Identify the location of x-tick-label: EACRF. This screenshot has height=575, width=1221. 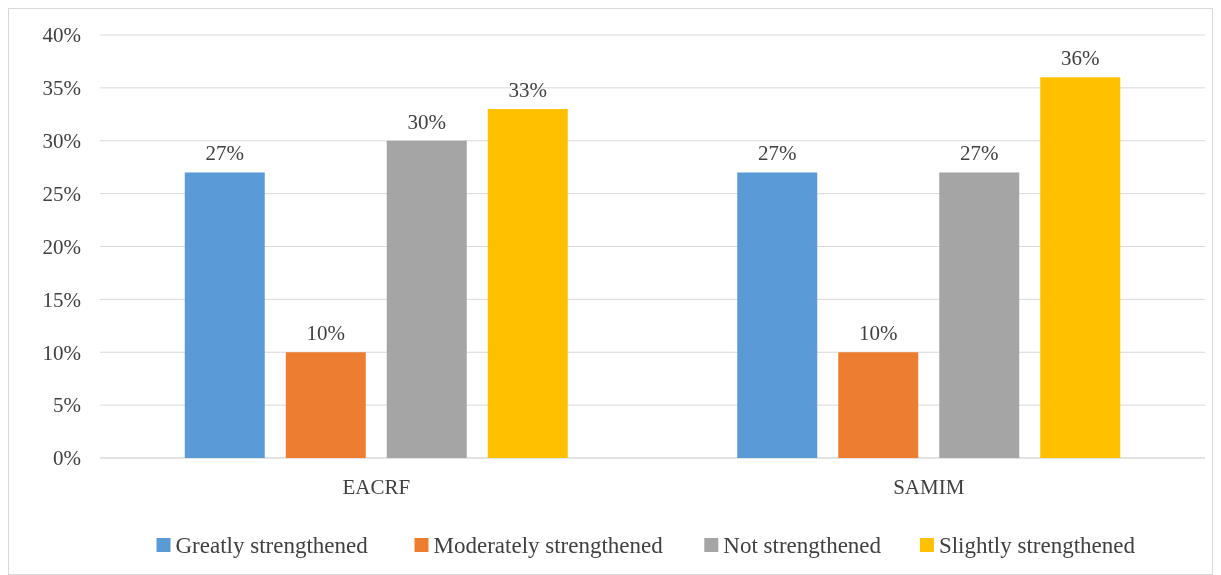
(376, 487).